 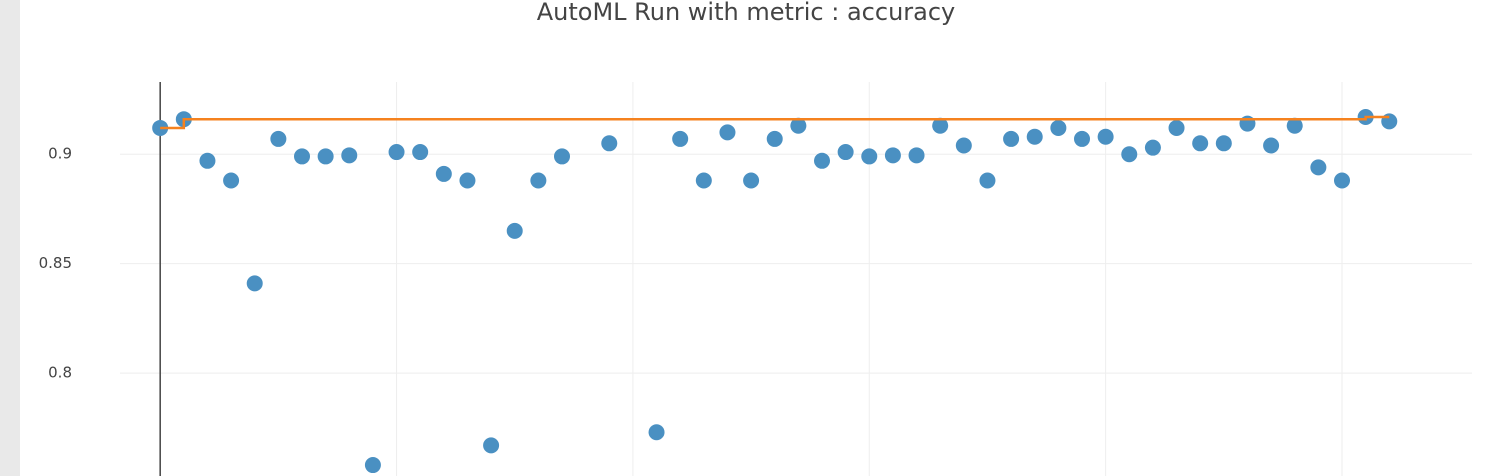 I want to click on chart-title: AutoML Run with metric : accuracy, so click(x=746, y=13).